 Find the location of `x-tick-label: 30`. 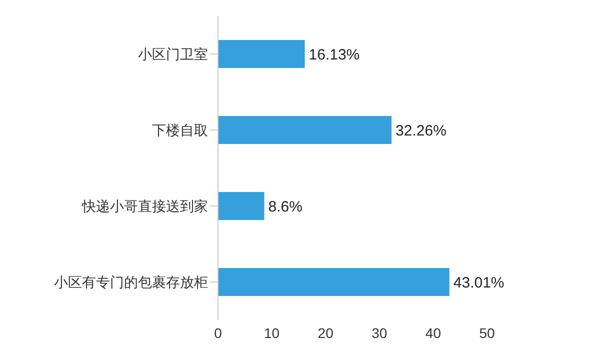

x-tick-label: 30 is located at coordinates (380, 332).